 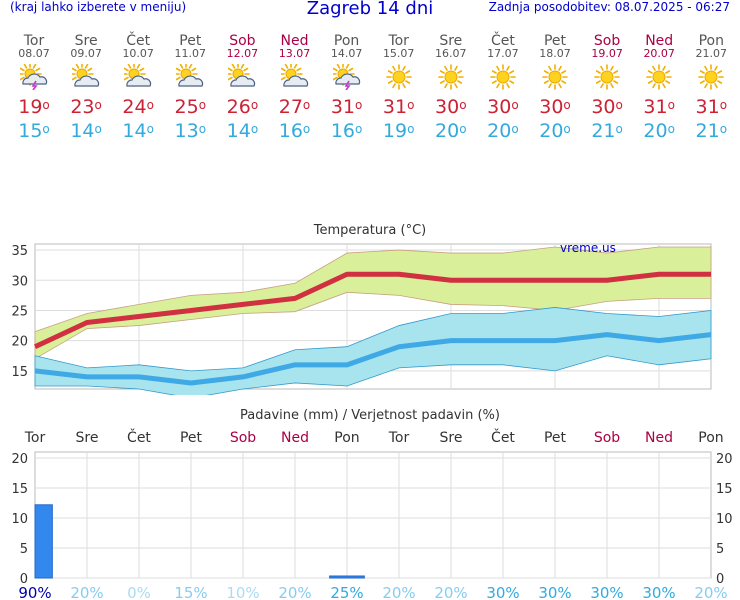 What do you see at coordinates (294, 53) in the screenshot?
I see `day-date: 13.07` at bounding box center [294, 53].